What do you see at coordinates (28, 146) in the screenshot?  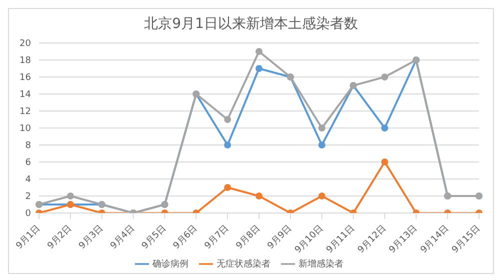 I see `y-tick-label: 8` at bounding box center [28, 146].